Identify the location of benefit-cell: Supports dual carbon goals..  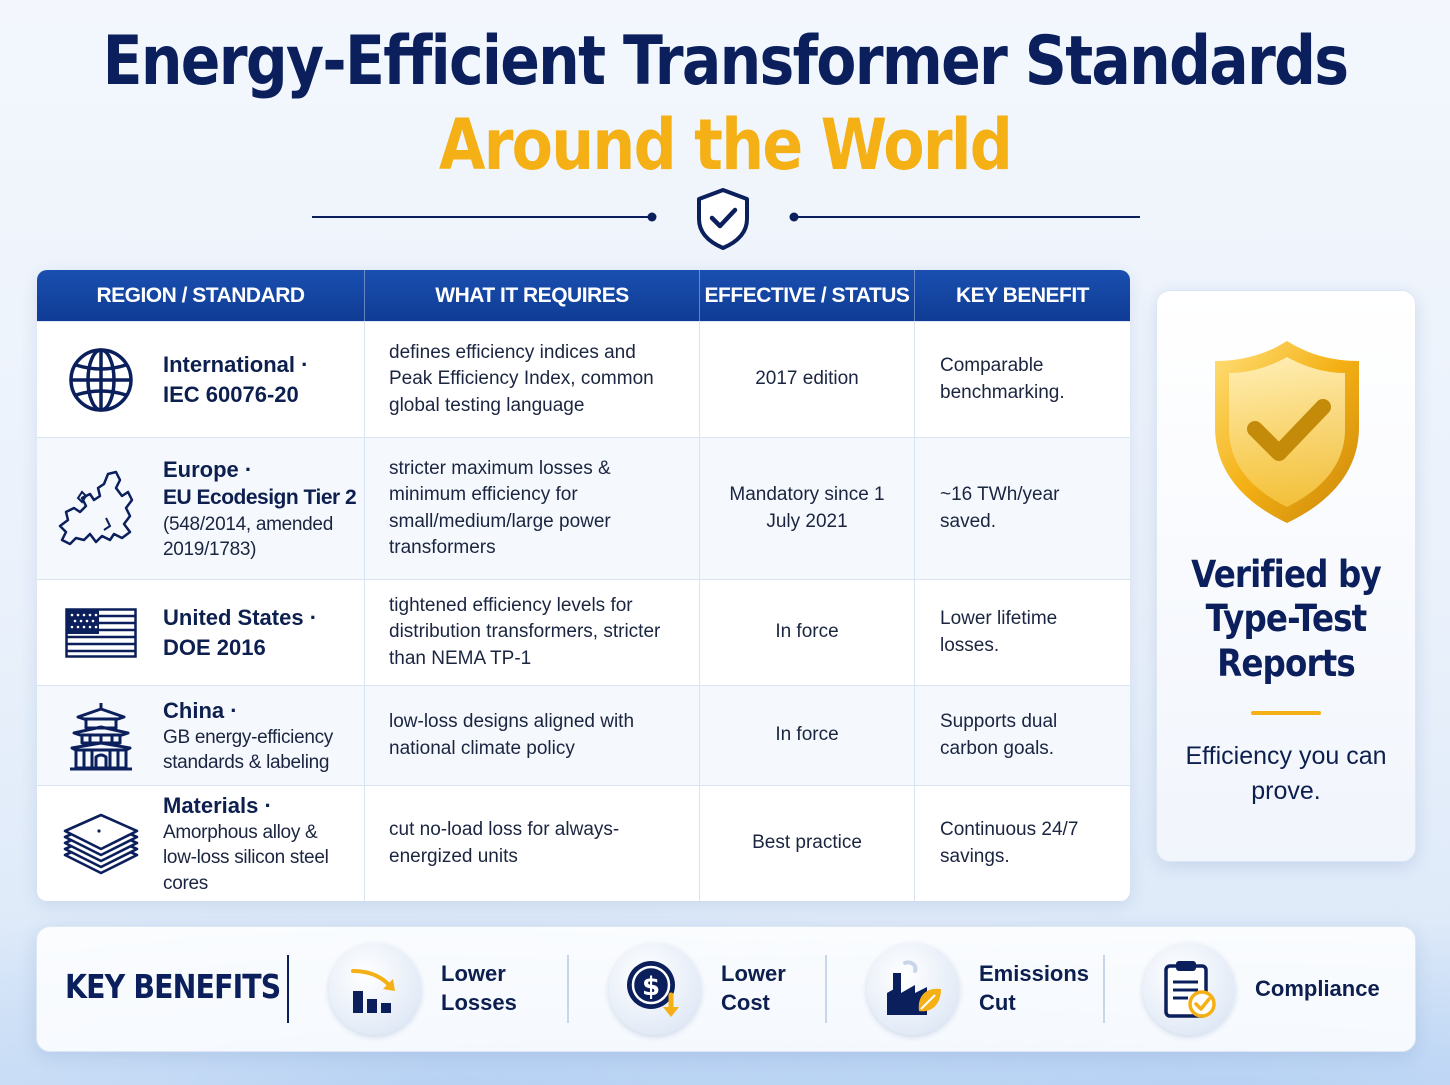
(999, 735).